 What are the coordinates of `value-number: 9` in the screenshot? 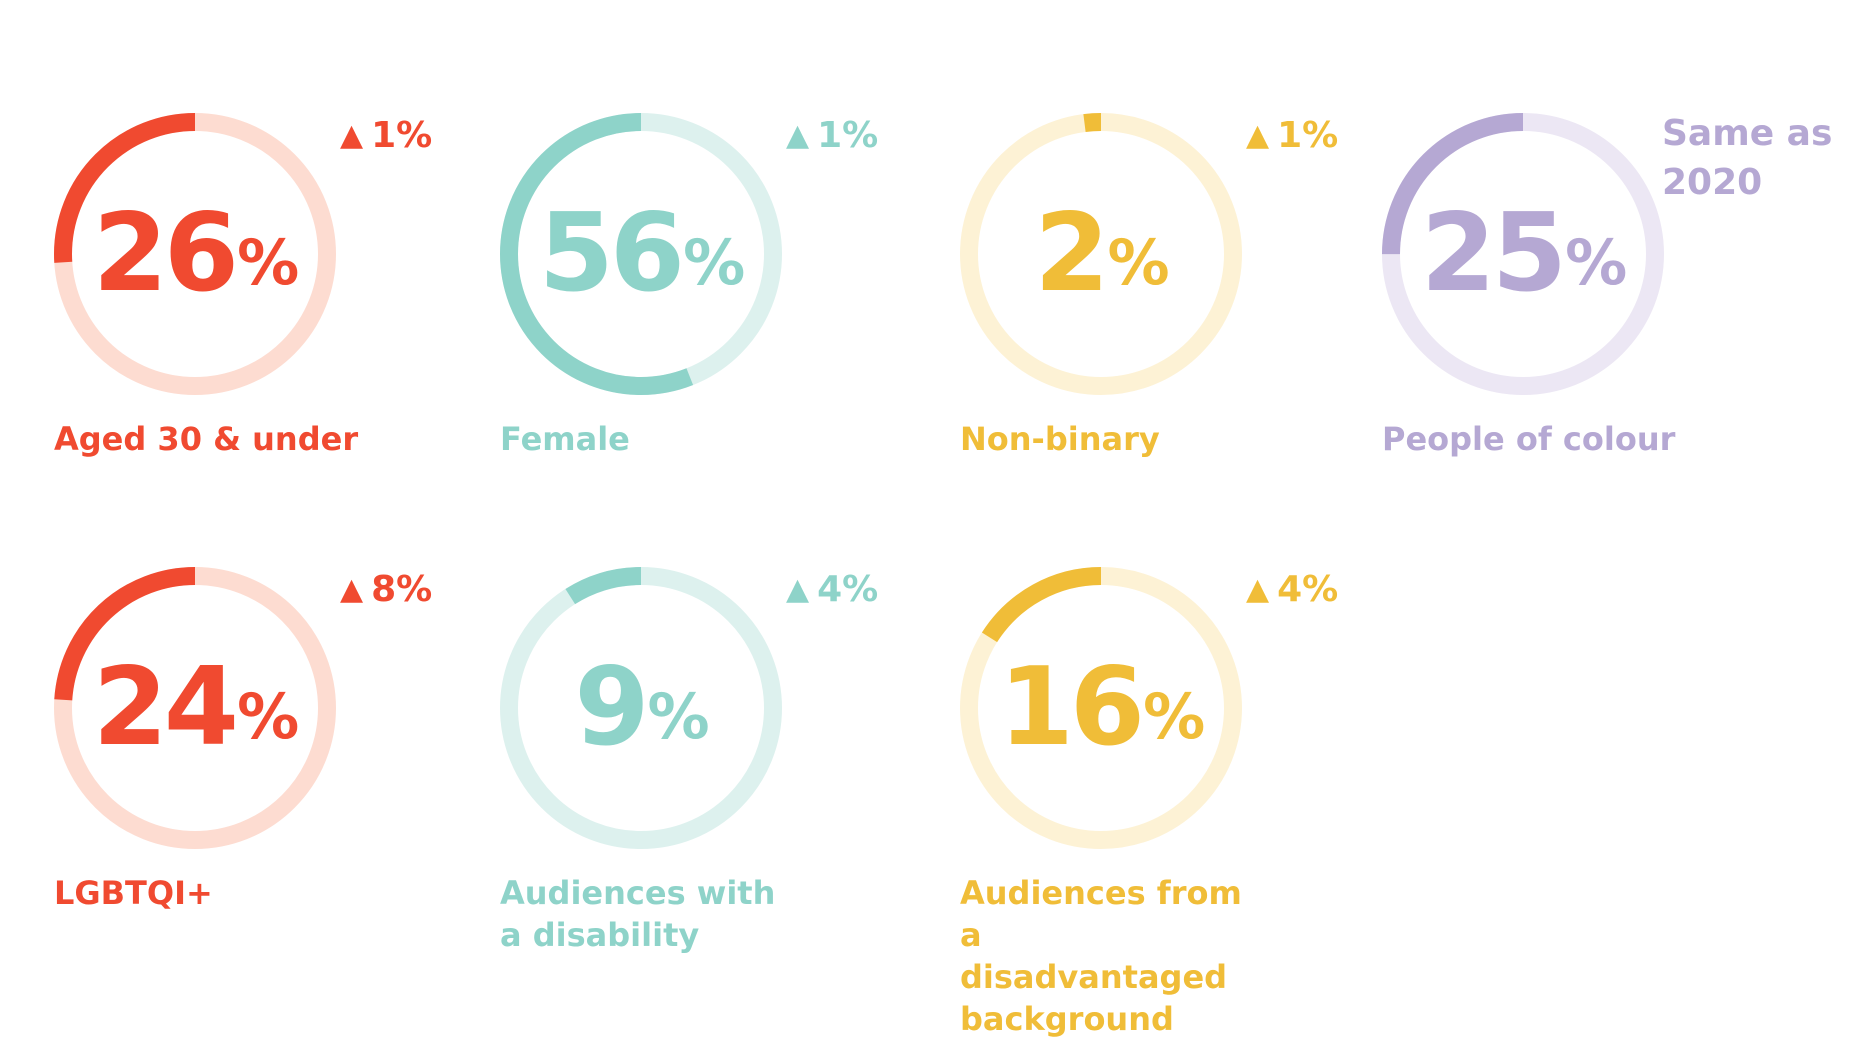 It's located at (611, 707).